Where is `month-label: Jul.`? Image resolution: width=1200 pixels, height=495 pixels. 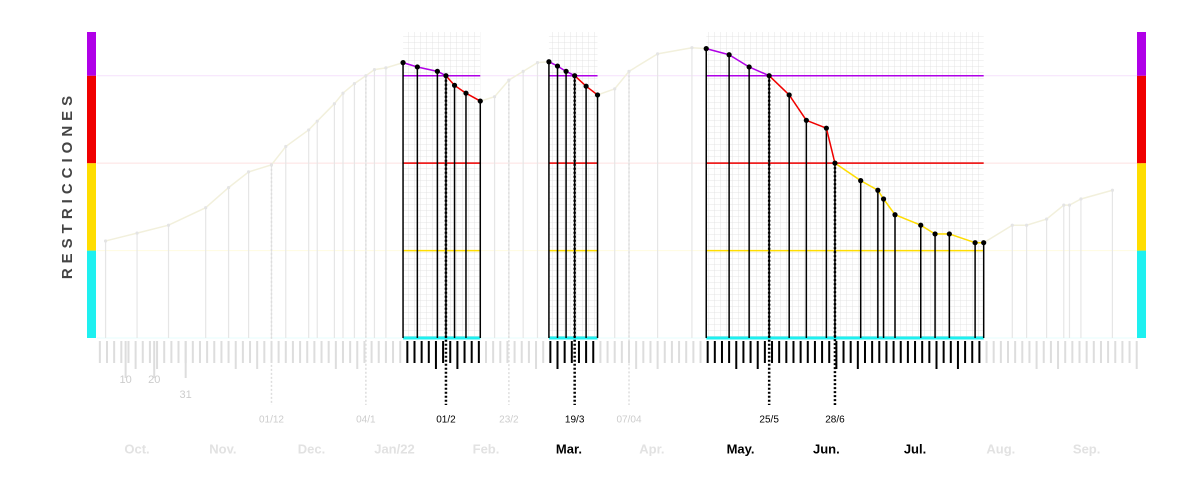
month-label: Jul. is located at coordinates (915, 448).